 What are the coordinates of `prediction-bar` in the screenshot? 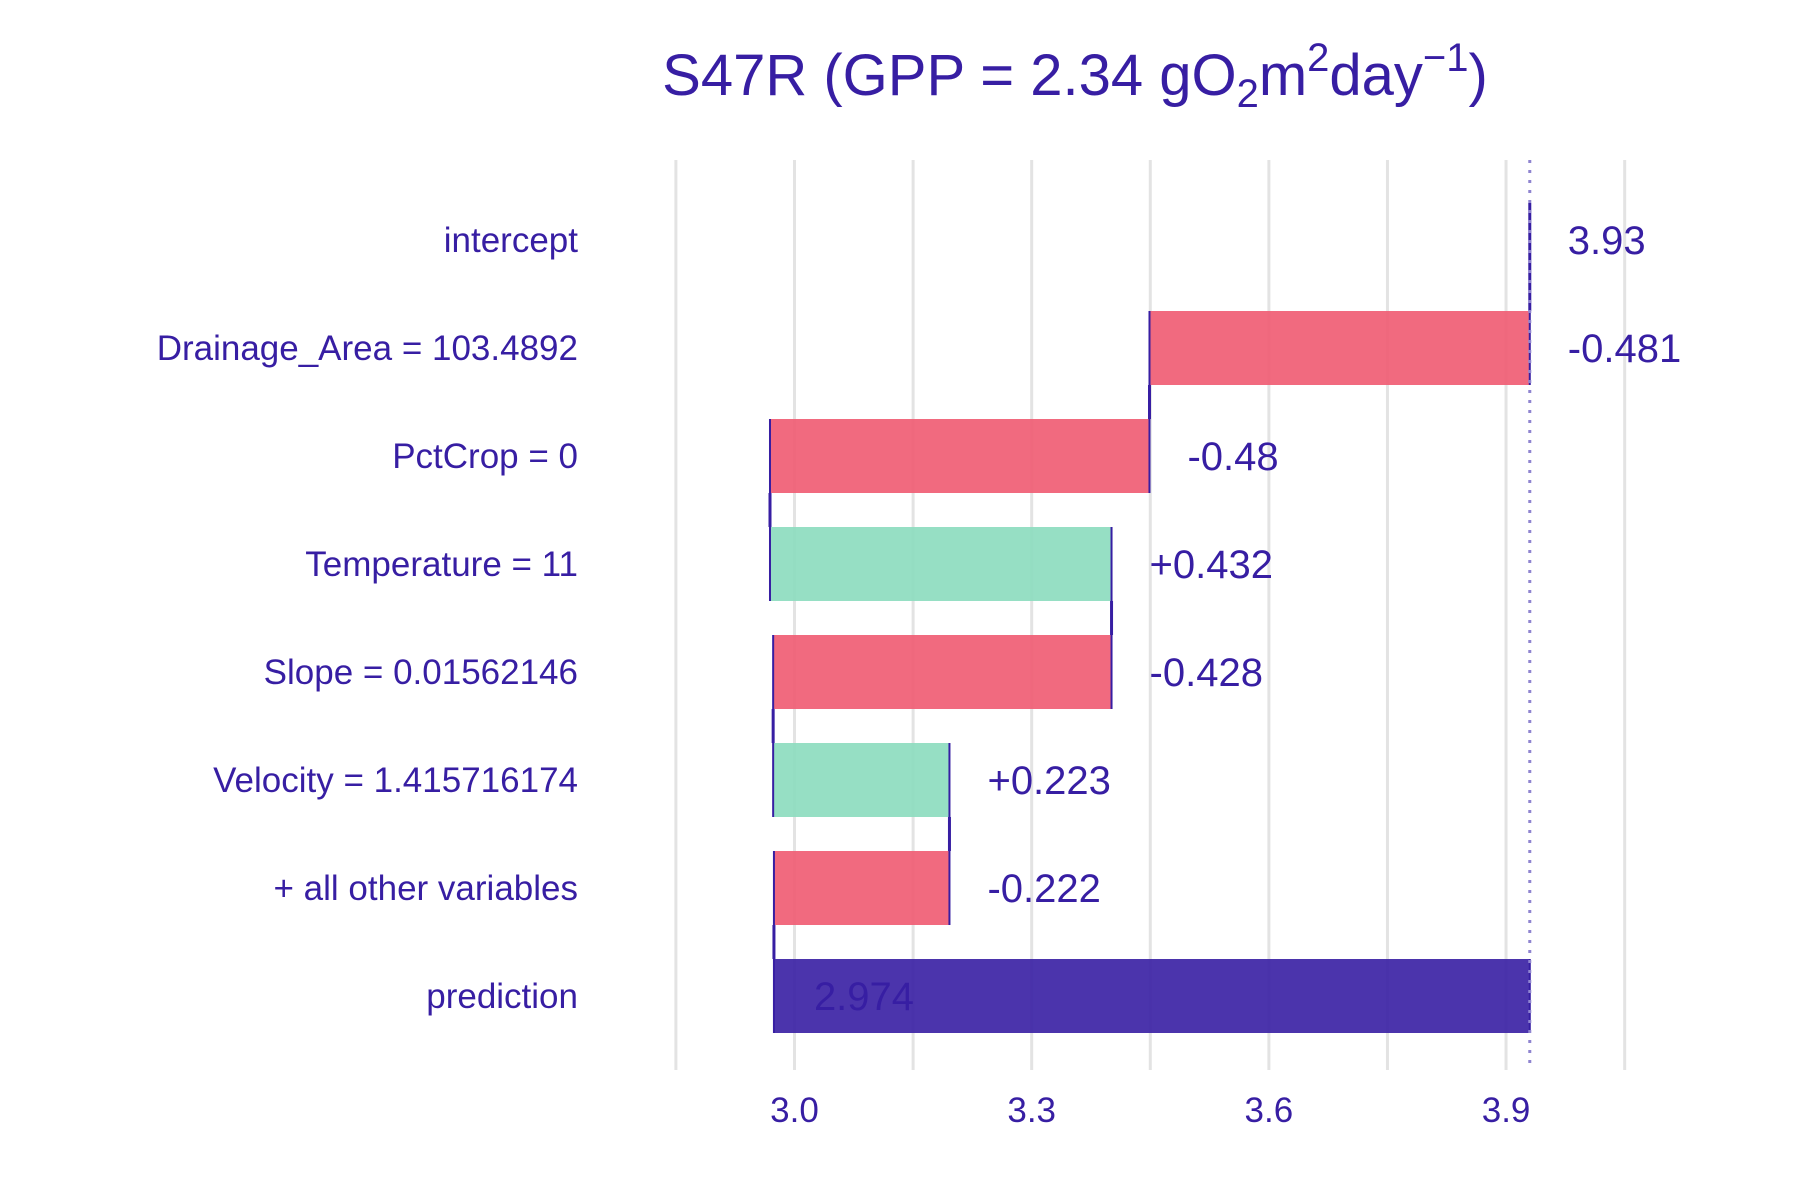 It's located at (1151, 996).